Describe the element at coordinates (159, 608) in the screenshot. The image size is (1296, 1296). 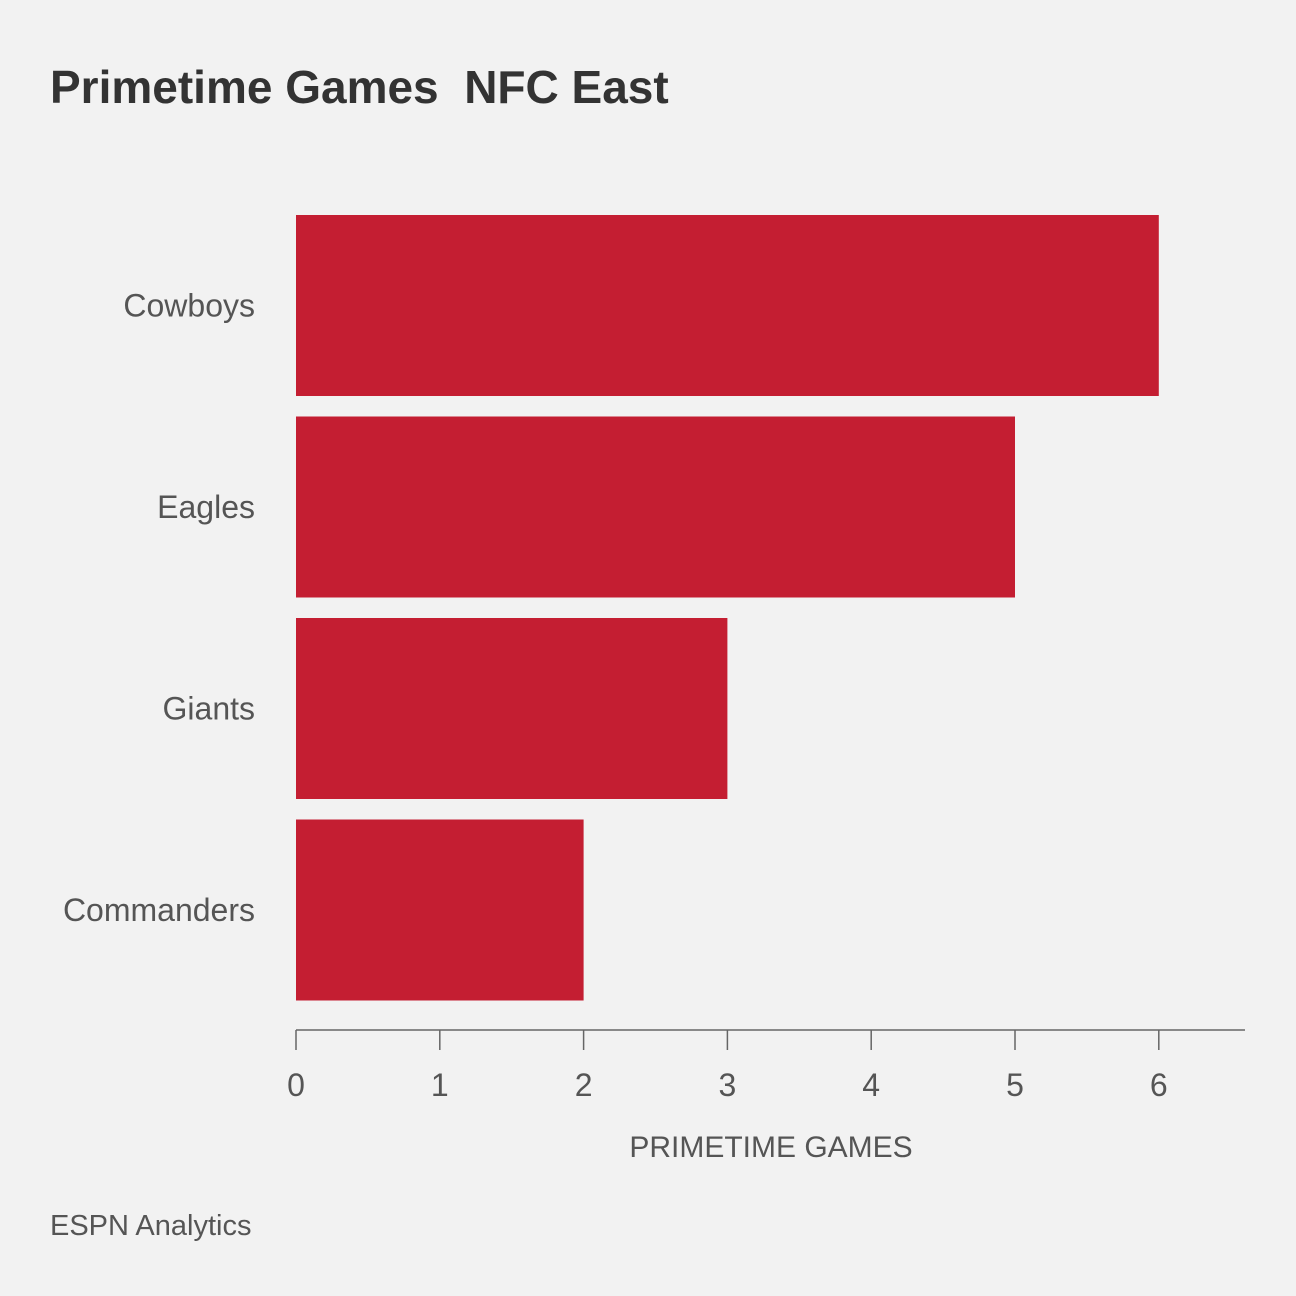
I see `category-labels: Cowboys Eagles Giants Commanders` at that location.